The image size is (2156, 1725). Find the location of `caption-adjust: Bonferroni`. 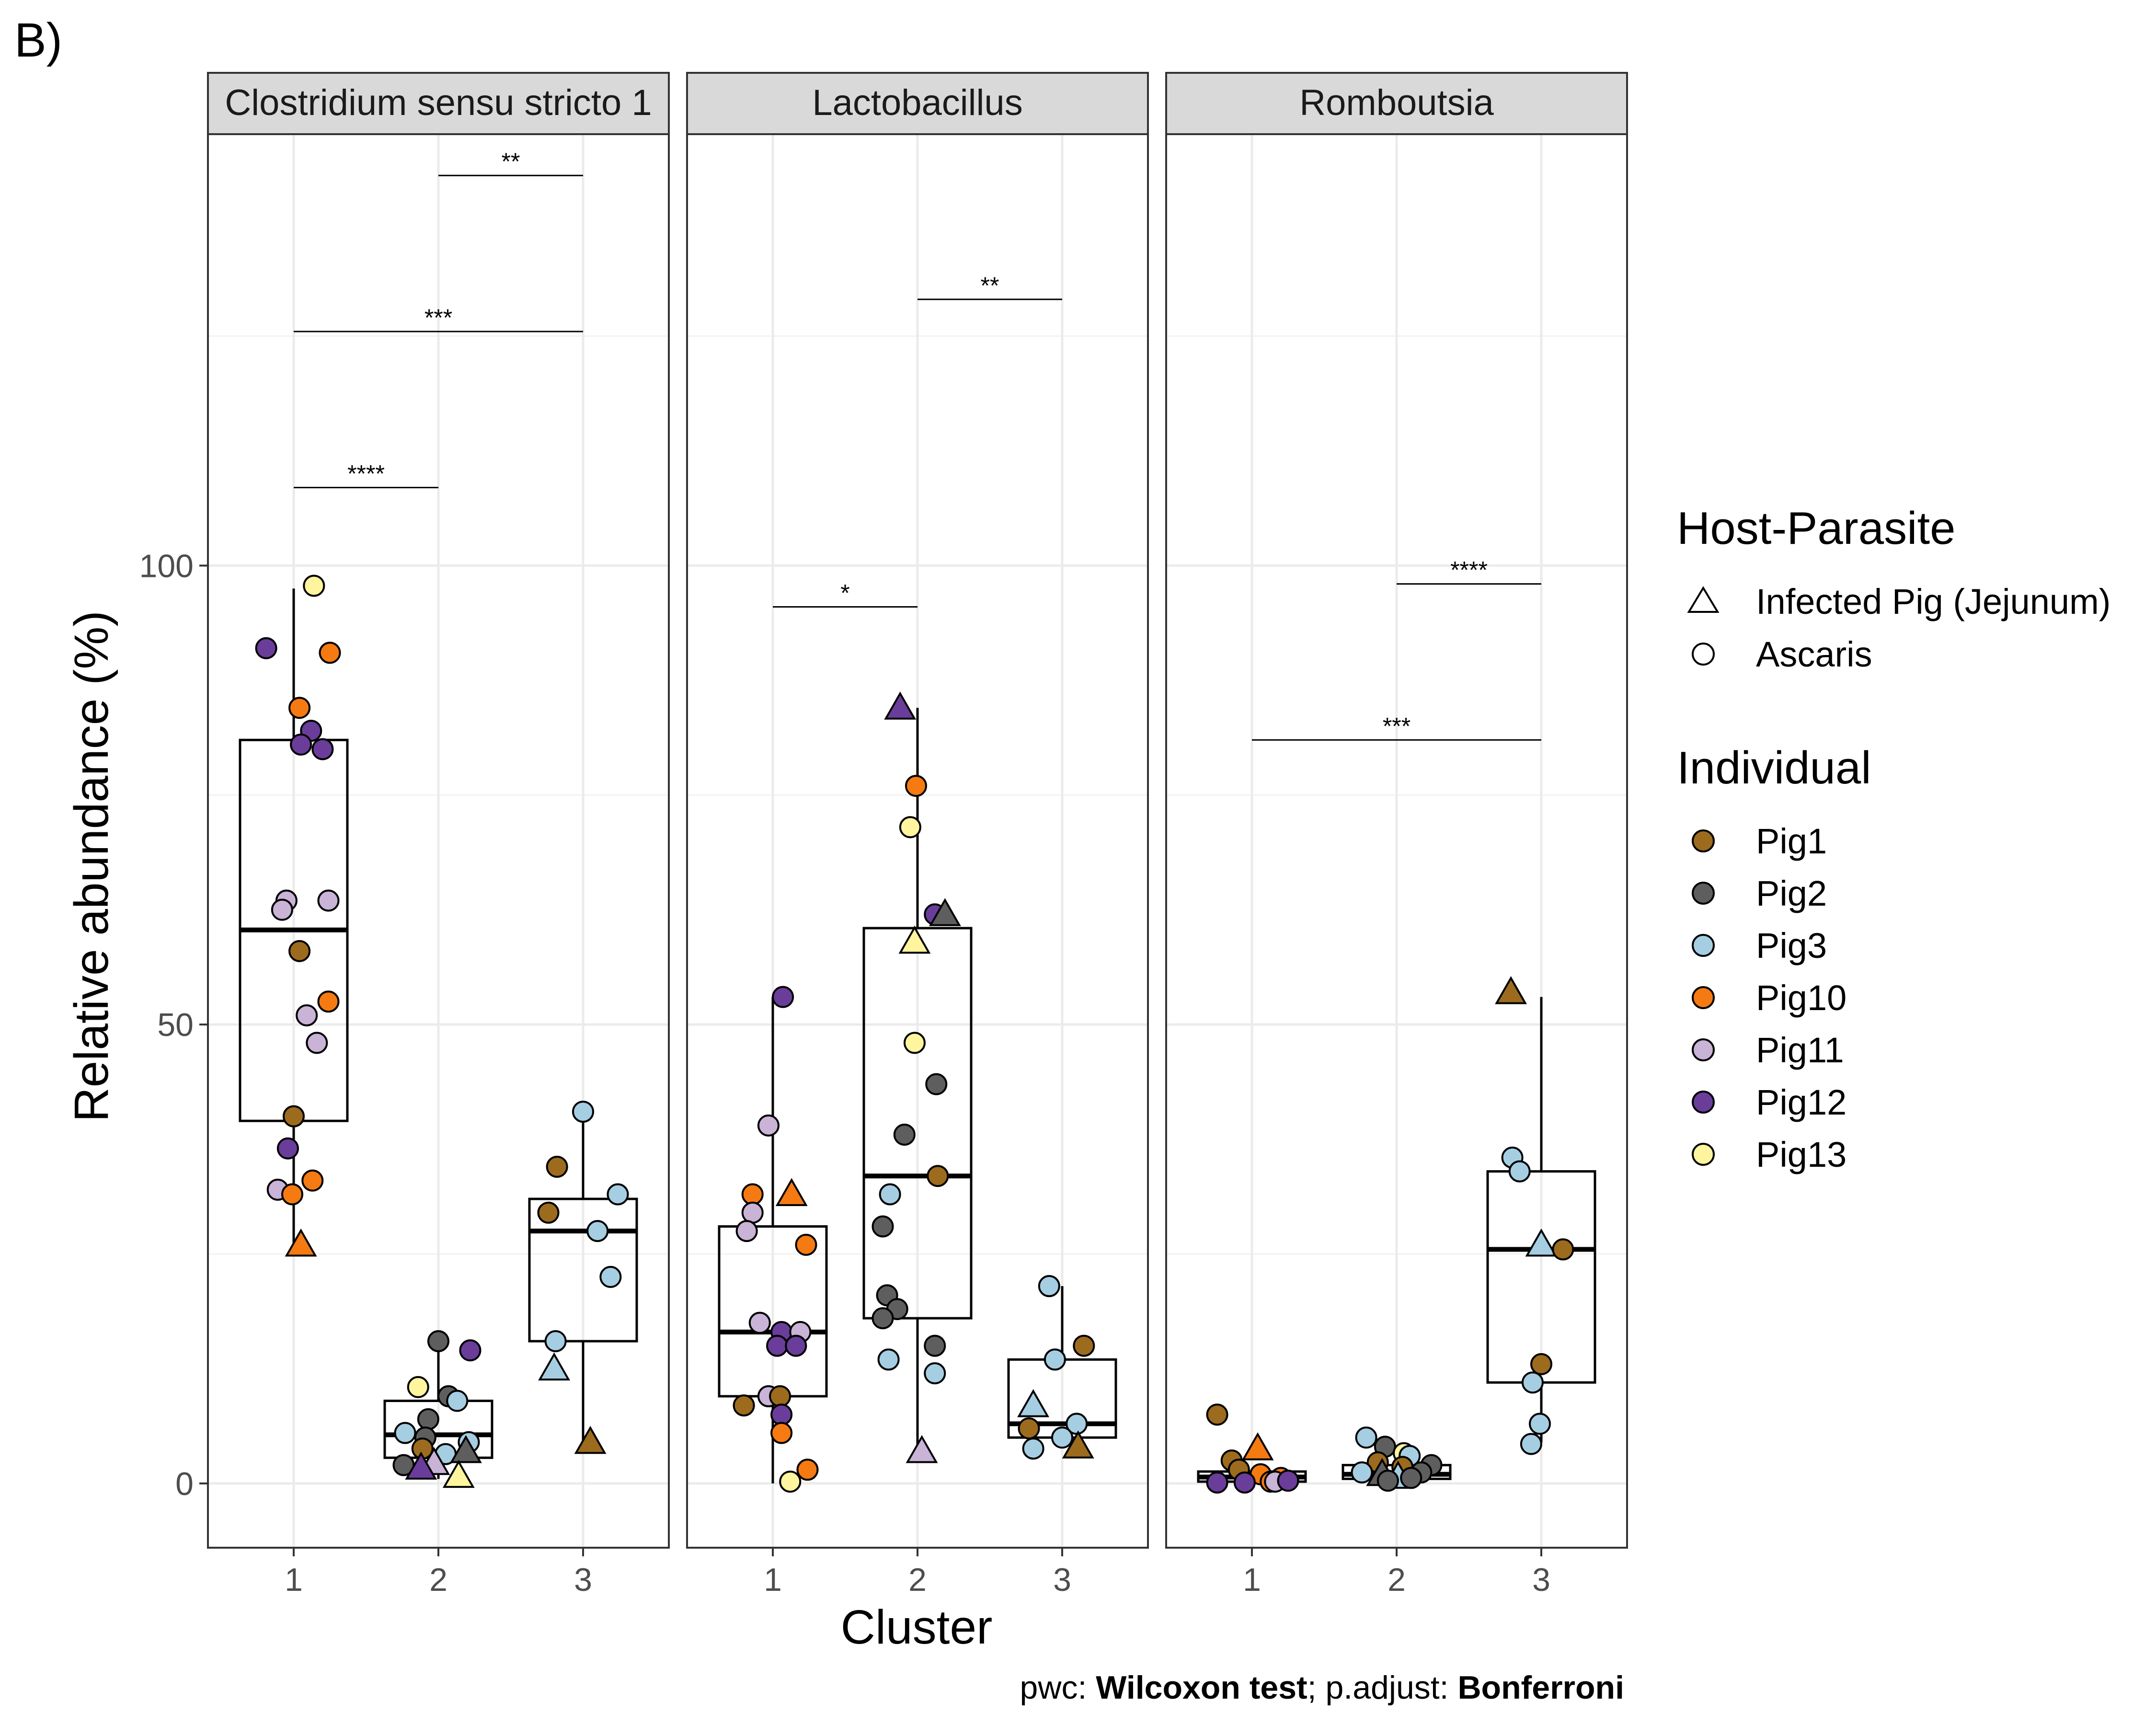

caption-adjust: Bonferroni is located at coordinates (1540, 1687).